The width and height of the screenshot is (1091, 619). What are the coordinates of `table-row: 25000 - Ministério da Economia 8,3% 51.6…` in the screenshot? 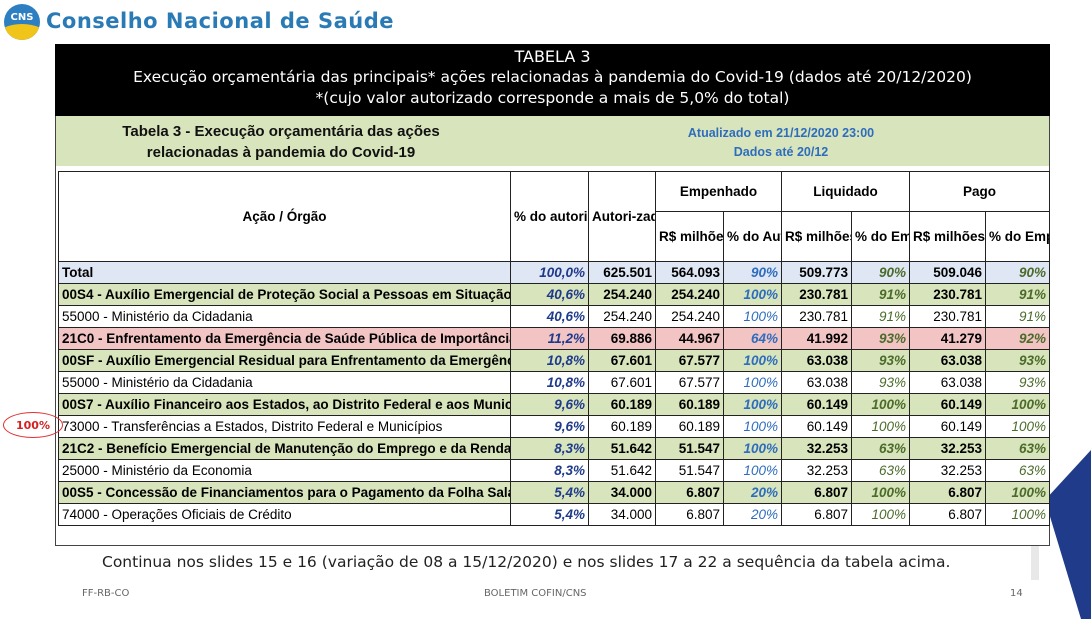 It's located at (554, 470).